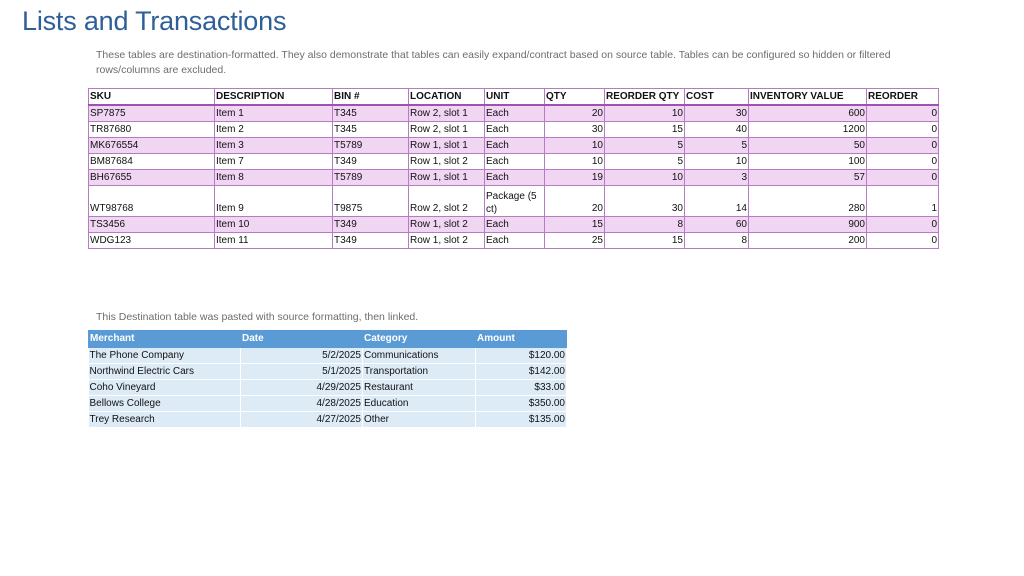 Image resolution: width=1024 pixels, height=576 pixels. I want to click on cell: 25, so click(574, 240).